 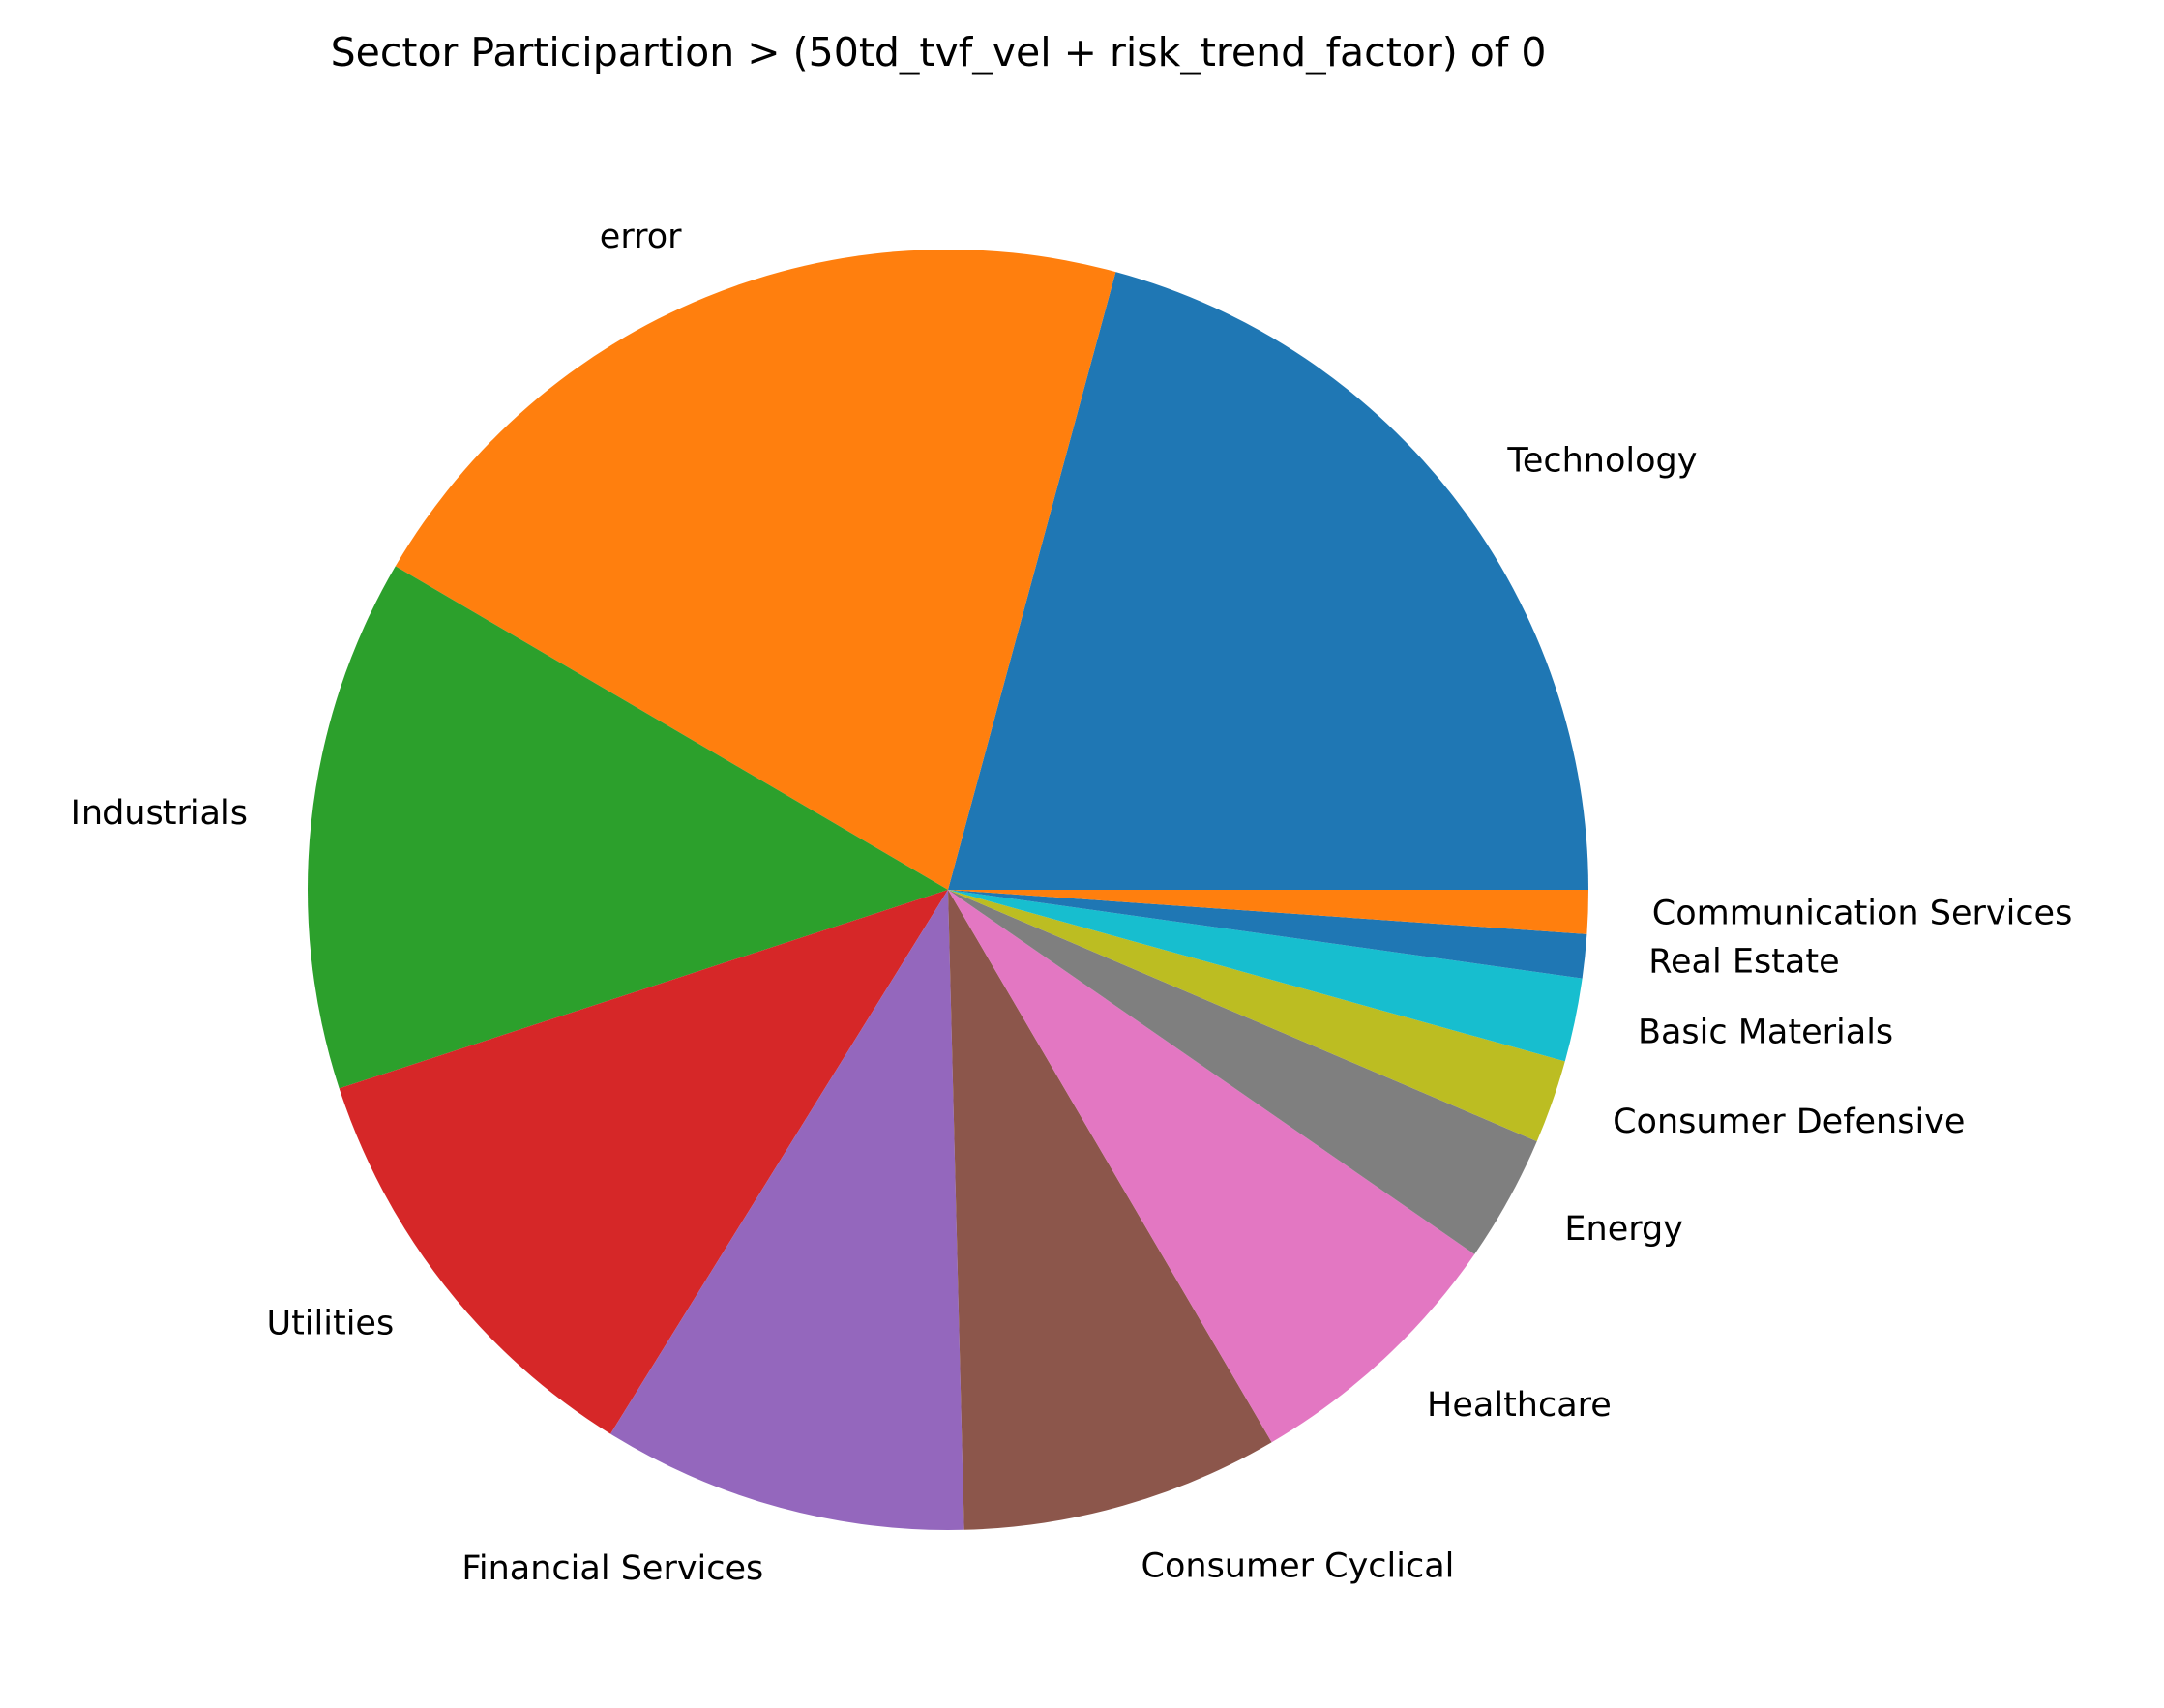 I want to click on pie-label-industrials: Industrials, so click(x=160, y=813).